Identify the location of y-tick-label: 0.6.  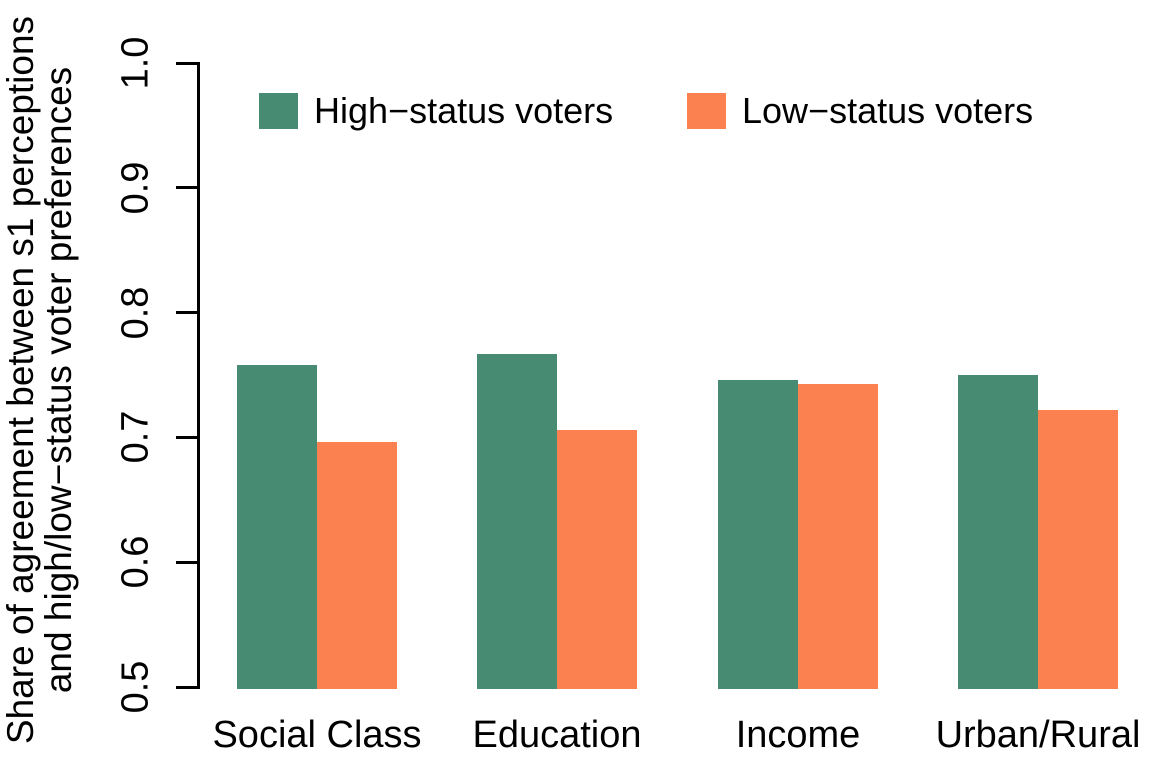
(135, 562).